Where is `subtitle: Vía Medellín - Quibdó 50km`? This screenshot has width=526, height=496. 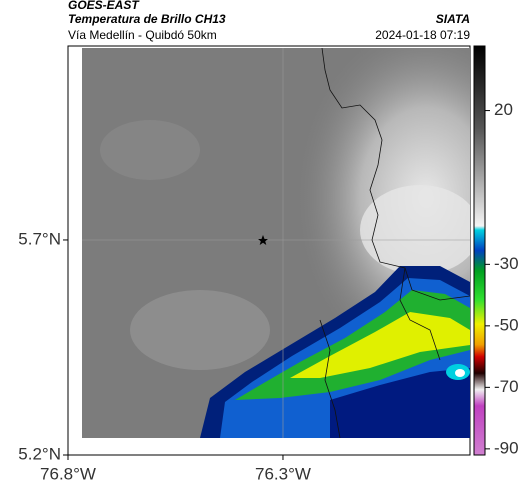
subtitle: Vía Medellín - Quibdó 50km is located at coordinates (142, 35).